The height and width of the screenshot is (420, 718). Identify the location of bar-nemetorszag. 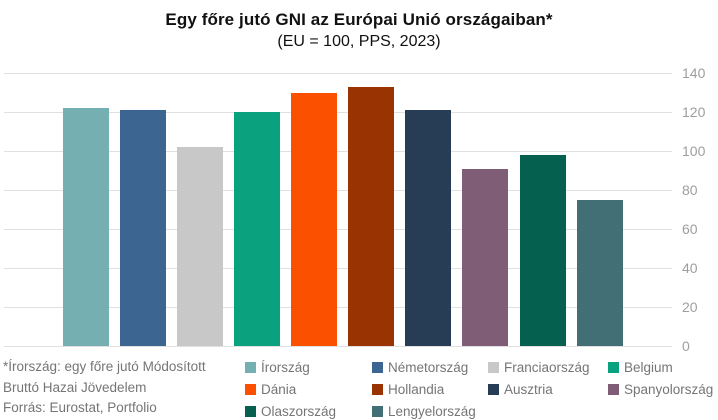
(143, 228).